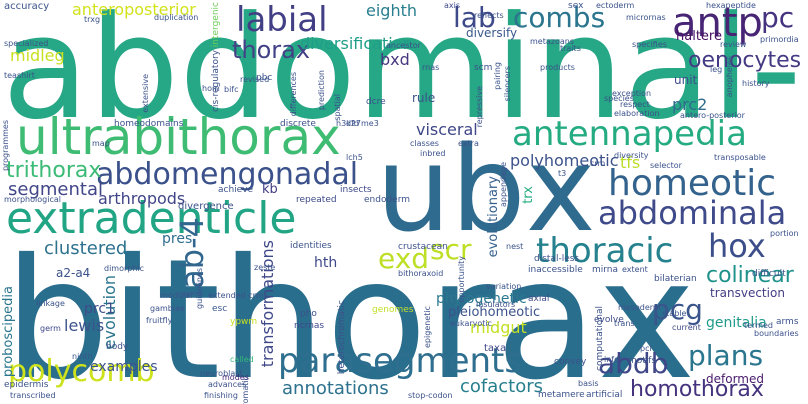 This screenshot has height=404, width=808. Describe the element at coordinates (321, 90) in the screenshot. I see `cloud-word: prediction` at that location.